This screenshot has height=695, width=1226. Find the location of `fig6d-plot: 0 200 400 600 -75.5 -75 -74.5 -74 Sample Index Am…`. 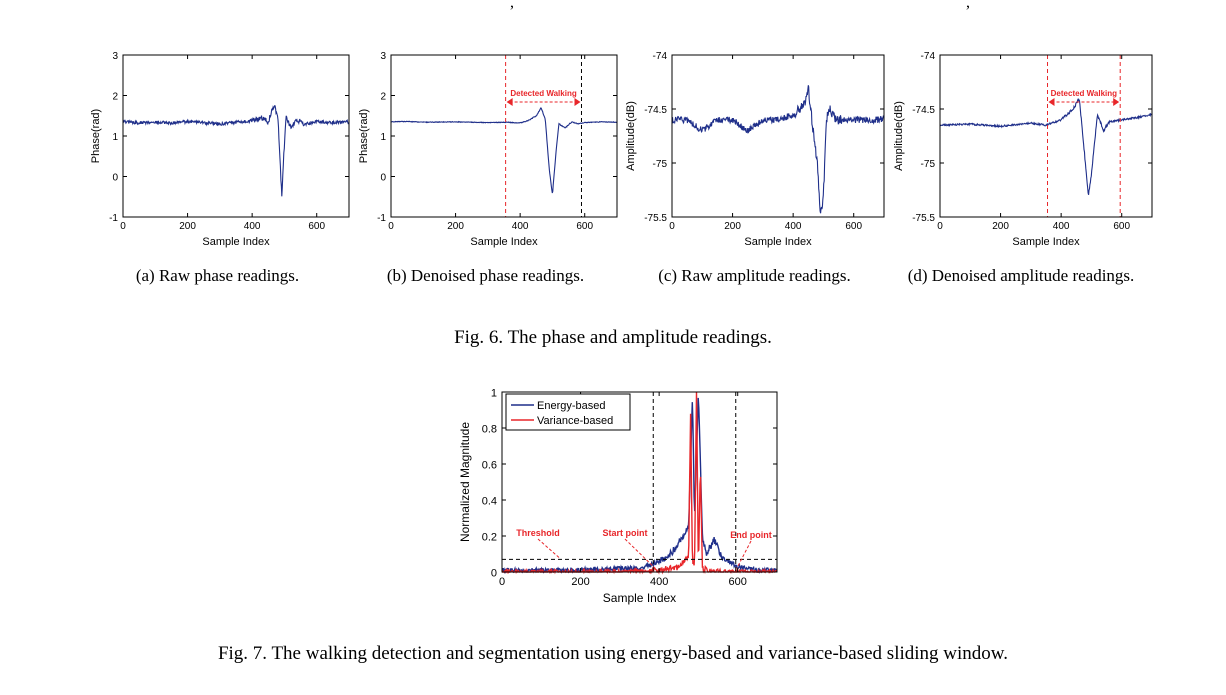

fig6d-plot: 0 200 400 600 -75.5 -75 -74.5 -74 Sample Index Am… is located at coordinates (1023, 149).